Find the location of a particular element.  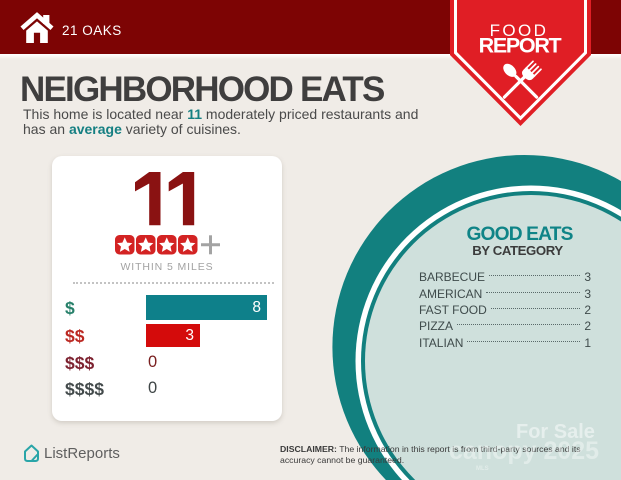

svg-text: FOOD is located at coordinates (519, 30).